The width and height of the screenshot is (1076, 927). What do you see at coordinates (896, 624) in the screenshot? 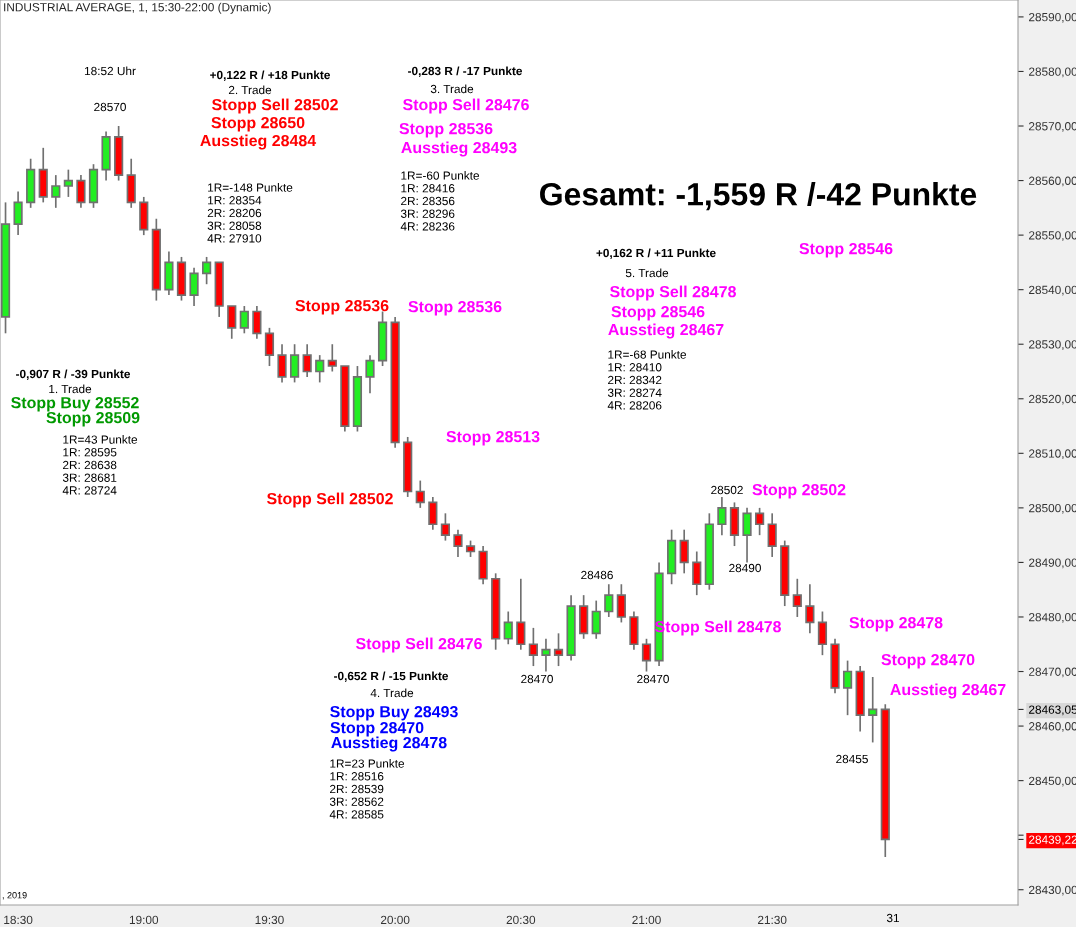
I see `annotation: Stopp 28478` at bounding box center [896, 624].